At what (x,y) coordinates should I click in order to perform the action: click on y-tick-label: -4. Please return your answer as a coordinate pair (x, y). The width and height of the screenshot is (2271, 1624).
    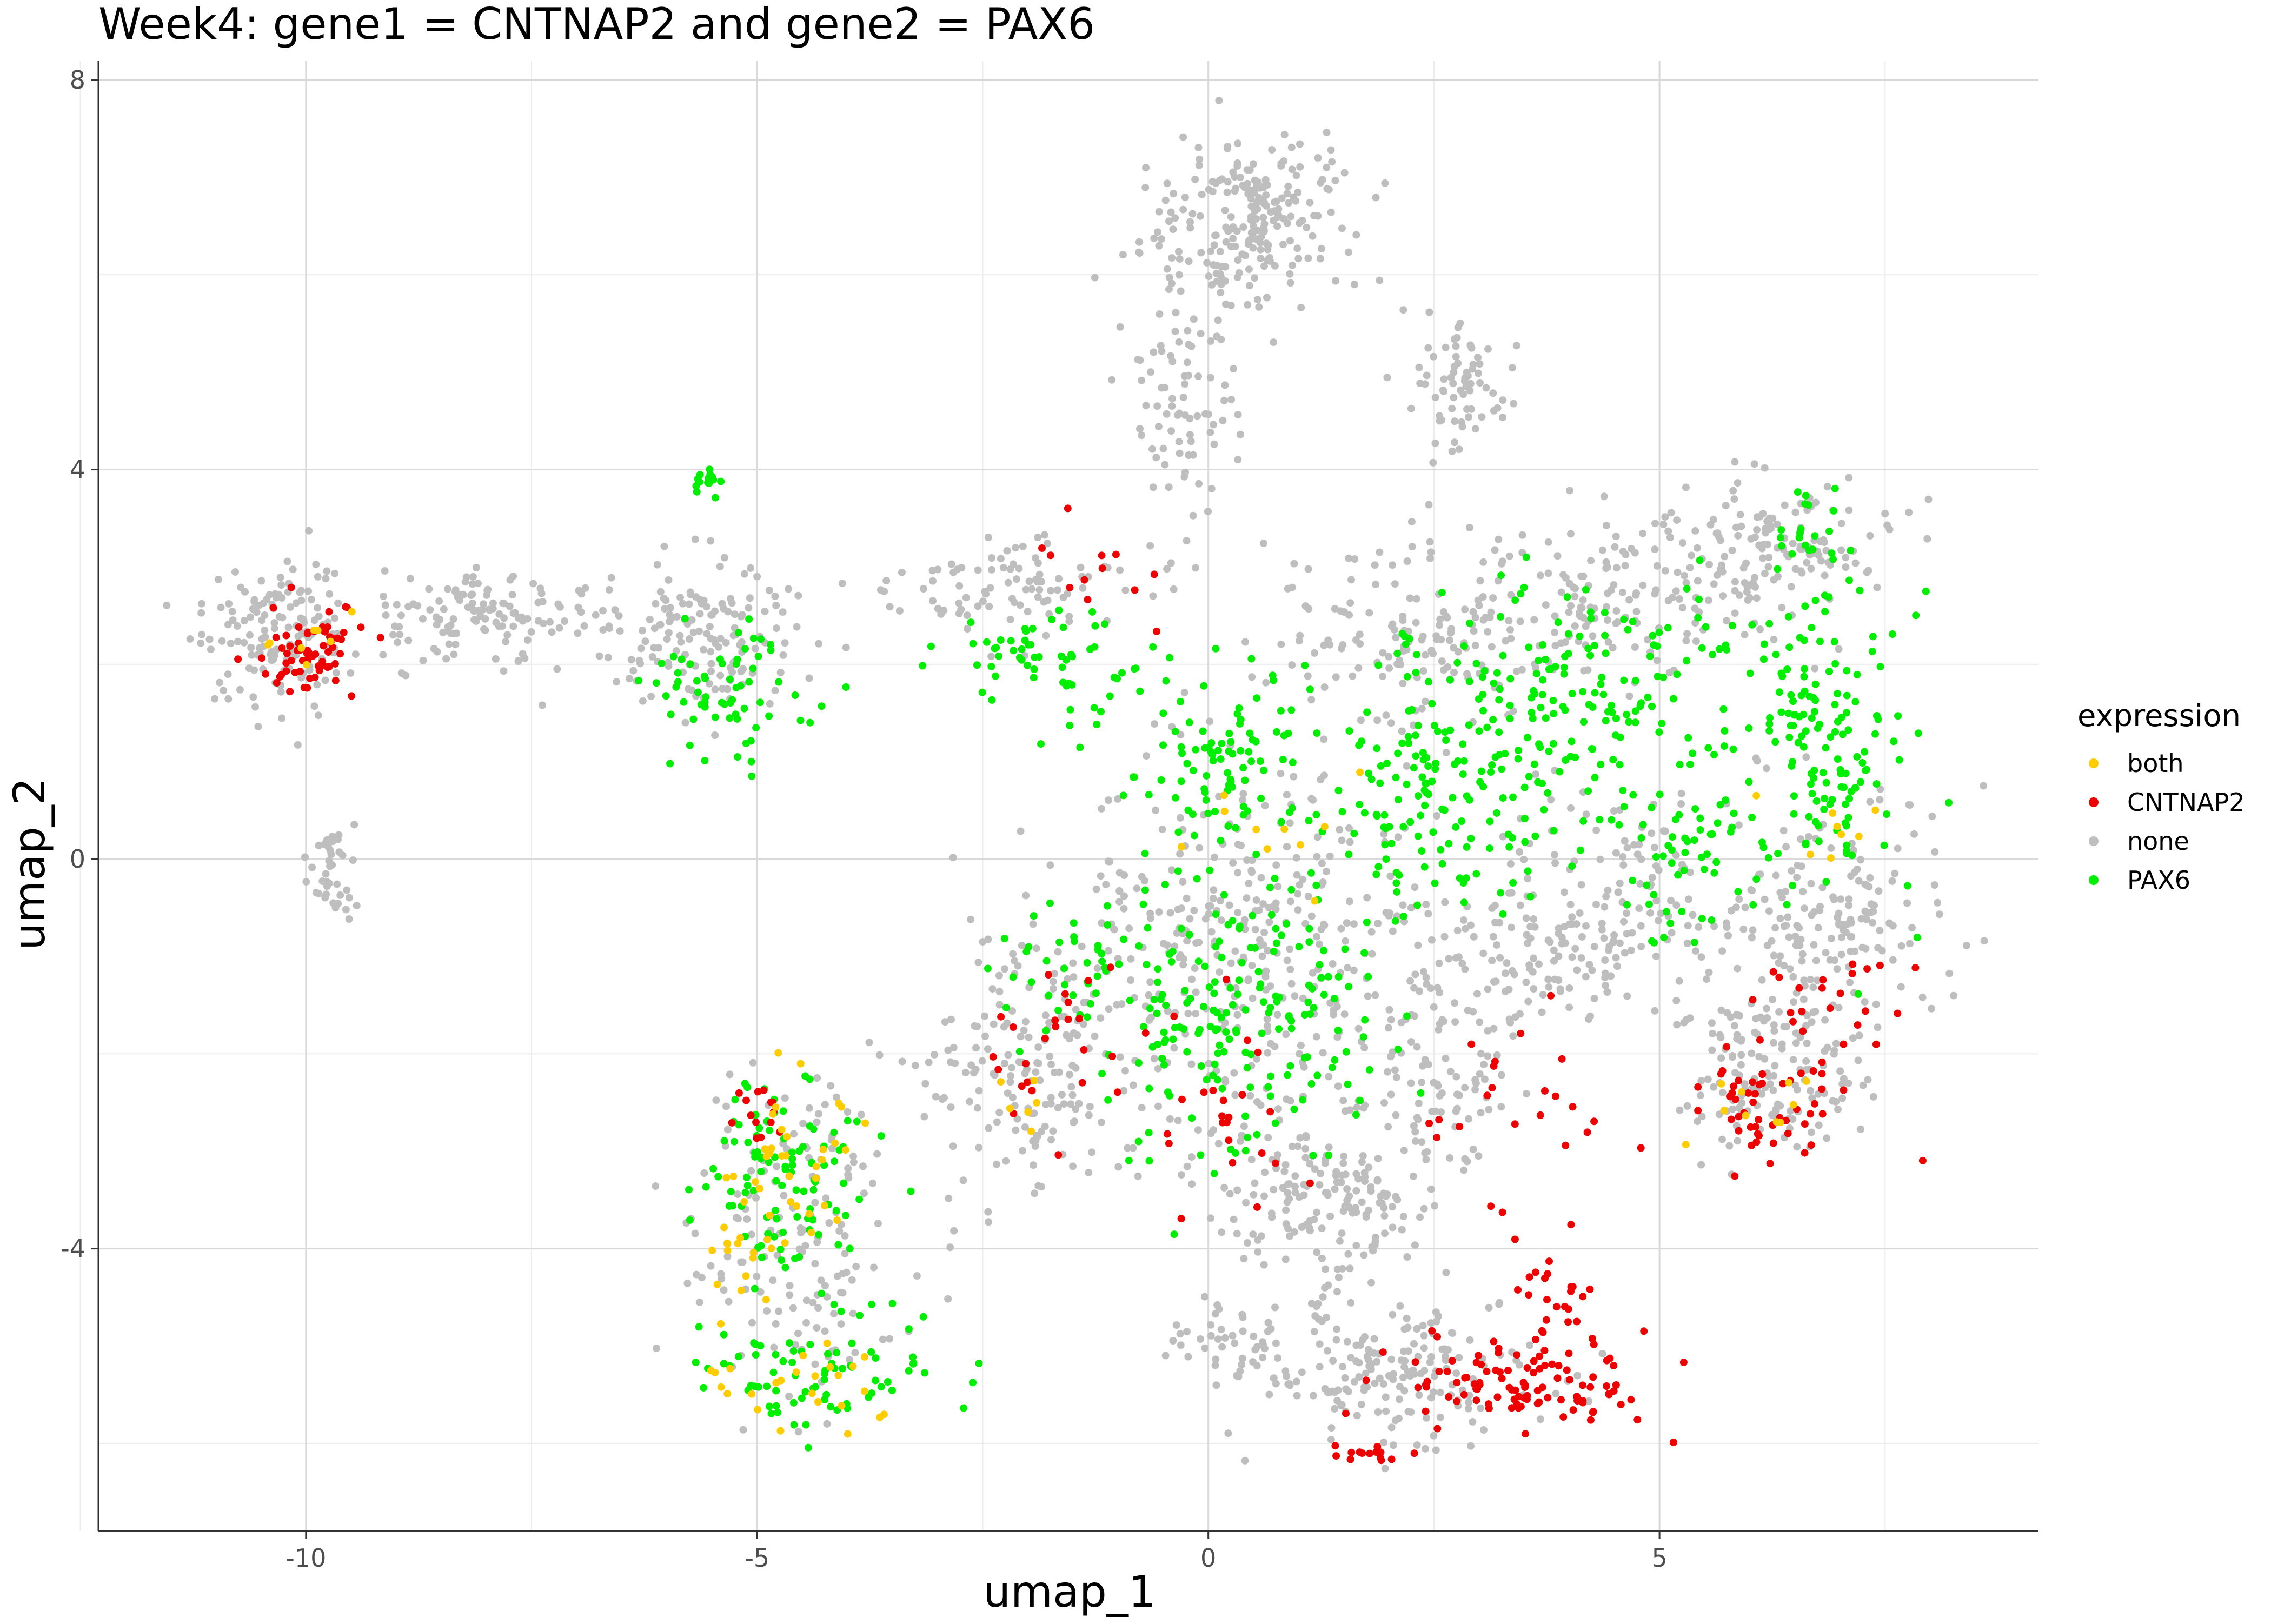
    Looking at the image, I should click on (73, 1249).